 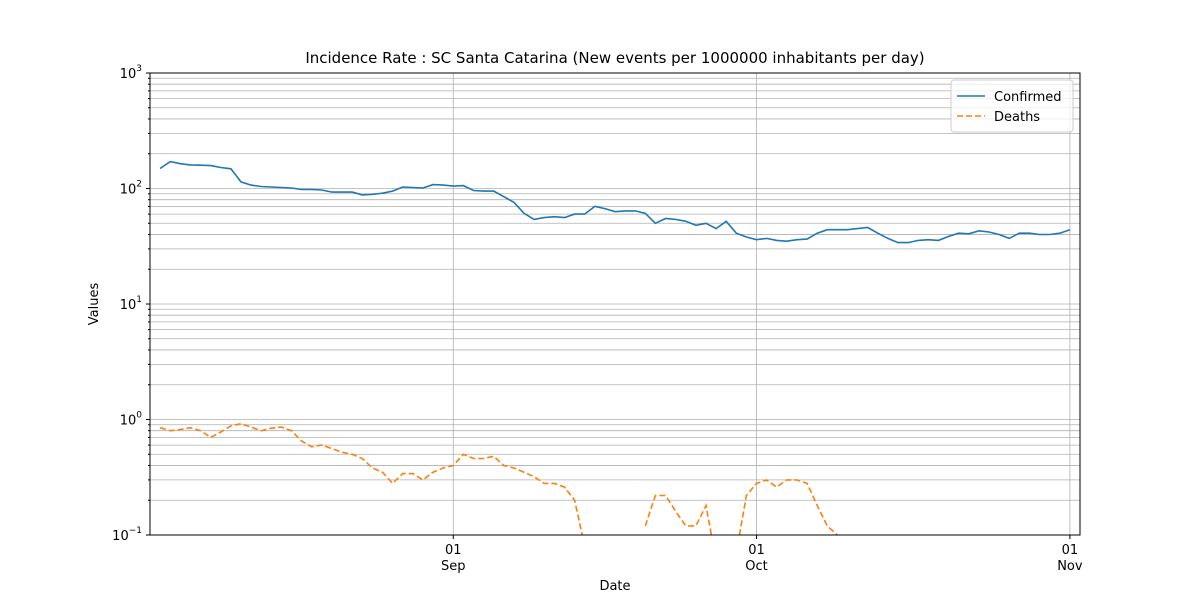 I want to click on y-tick-label: 10³, so click(x=131, y=73).